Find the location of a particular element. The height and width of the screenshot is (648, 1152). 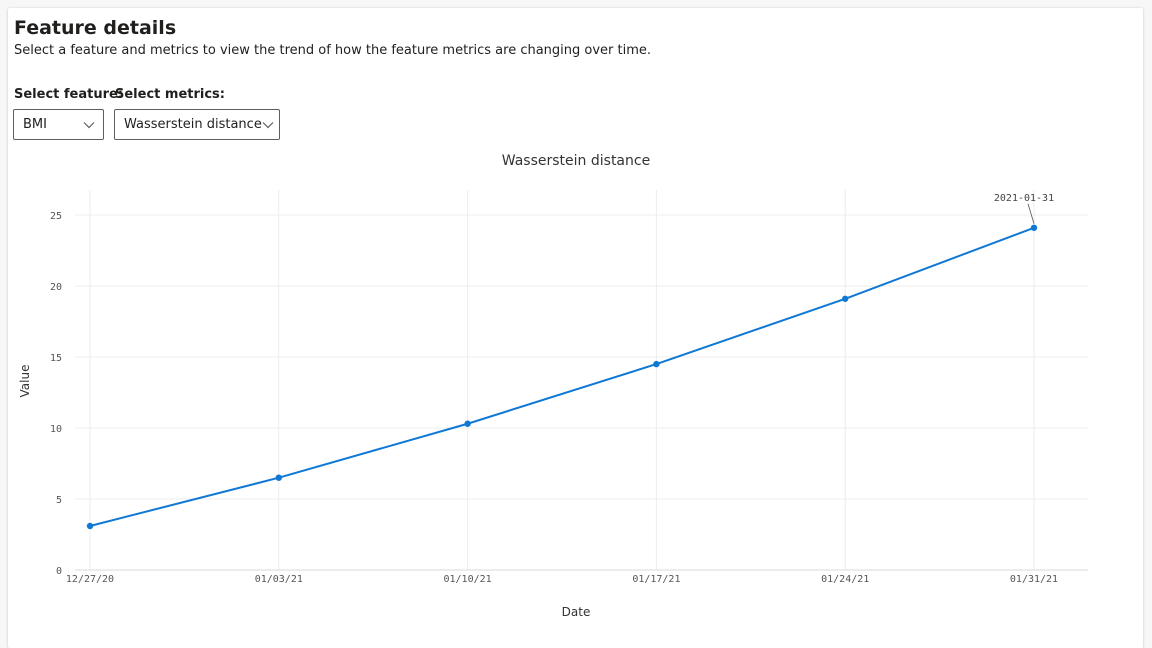

metrics-dropdown-value: Wasserstein distance is located at coordinates (193, 124).